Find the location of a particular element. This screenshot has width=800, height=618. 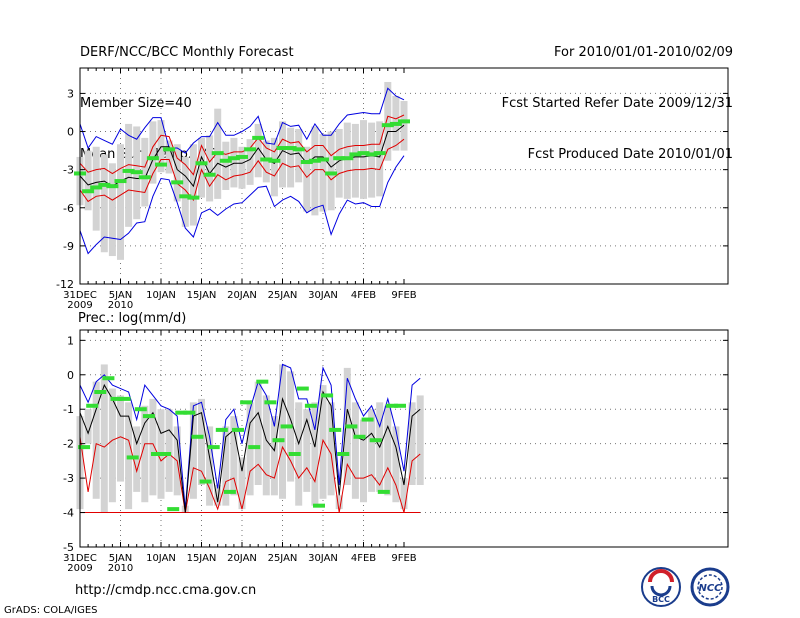

temp-xtick-label: 15JAN is located at coordinates (202, 295).